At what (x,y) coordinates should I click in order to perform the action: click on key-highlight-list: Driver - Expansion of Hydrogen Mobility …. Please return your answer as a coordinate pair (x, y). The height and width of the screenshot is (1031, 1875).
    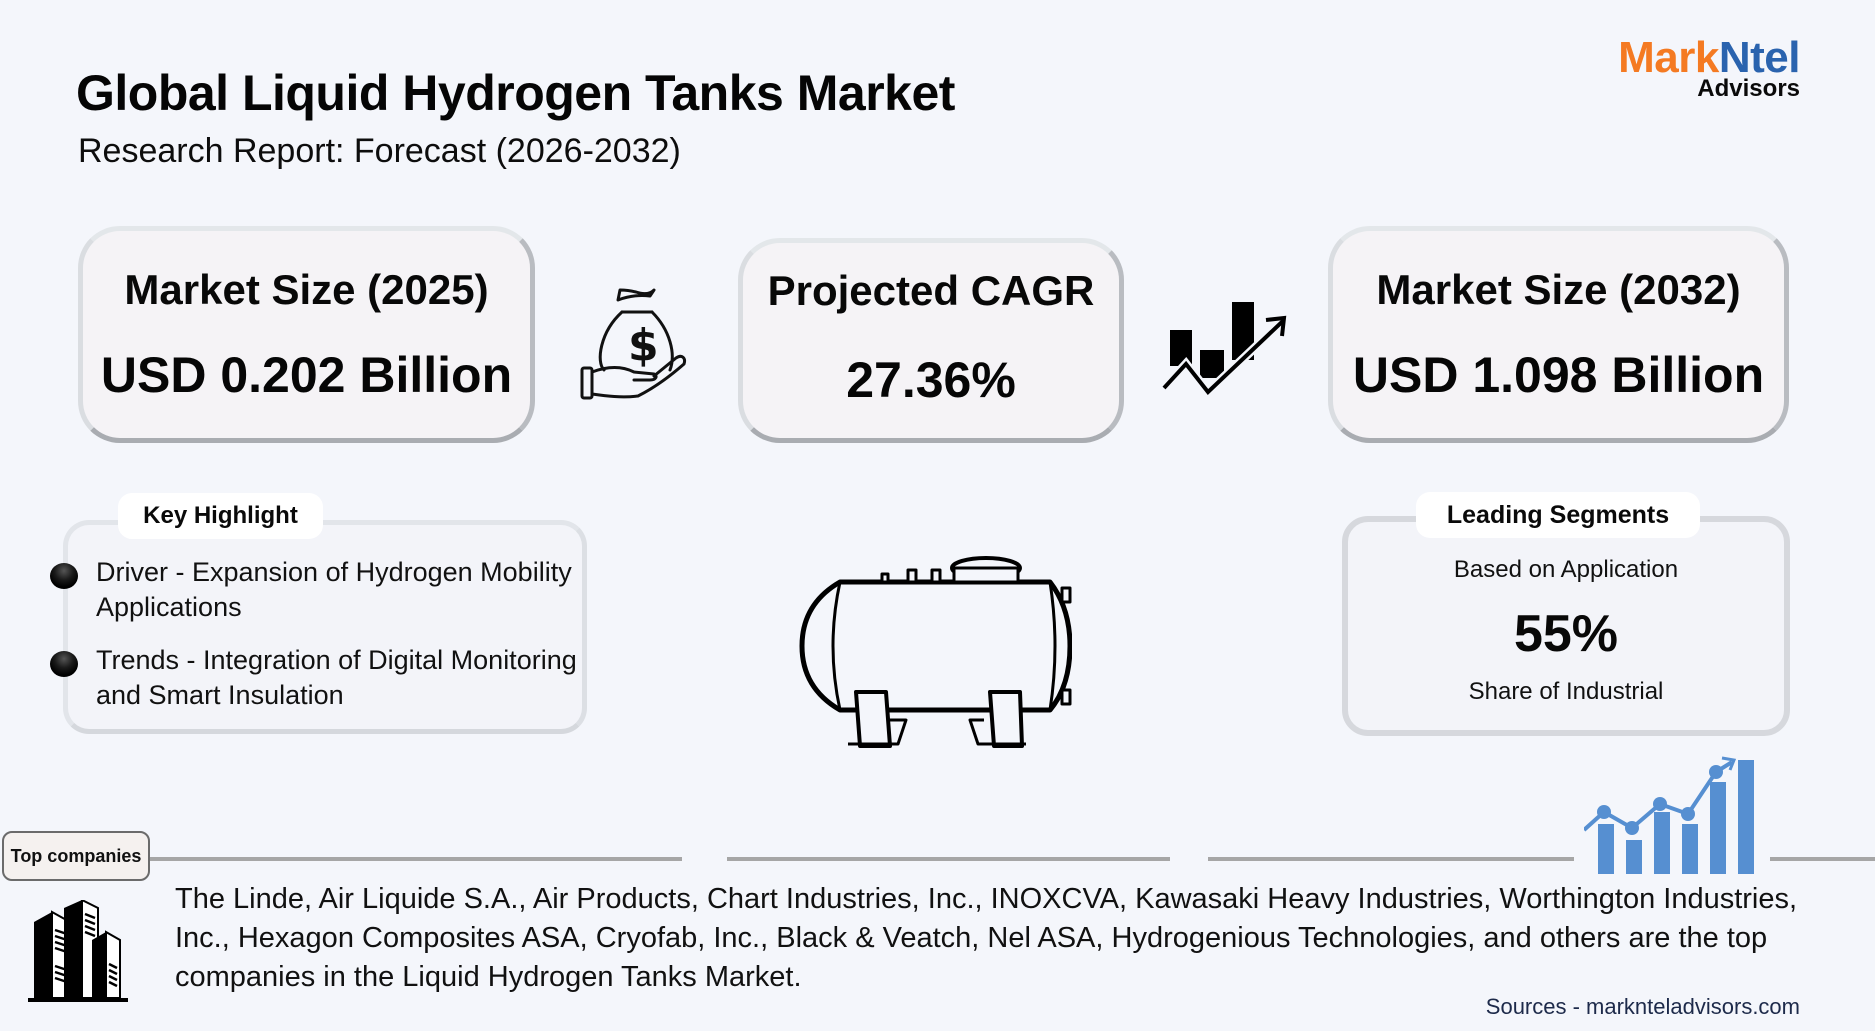
    Looking at the image, I should click on (315, 634).